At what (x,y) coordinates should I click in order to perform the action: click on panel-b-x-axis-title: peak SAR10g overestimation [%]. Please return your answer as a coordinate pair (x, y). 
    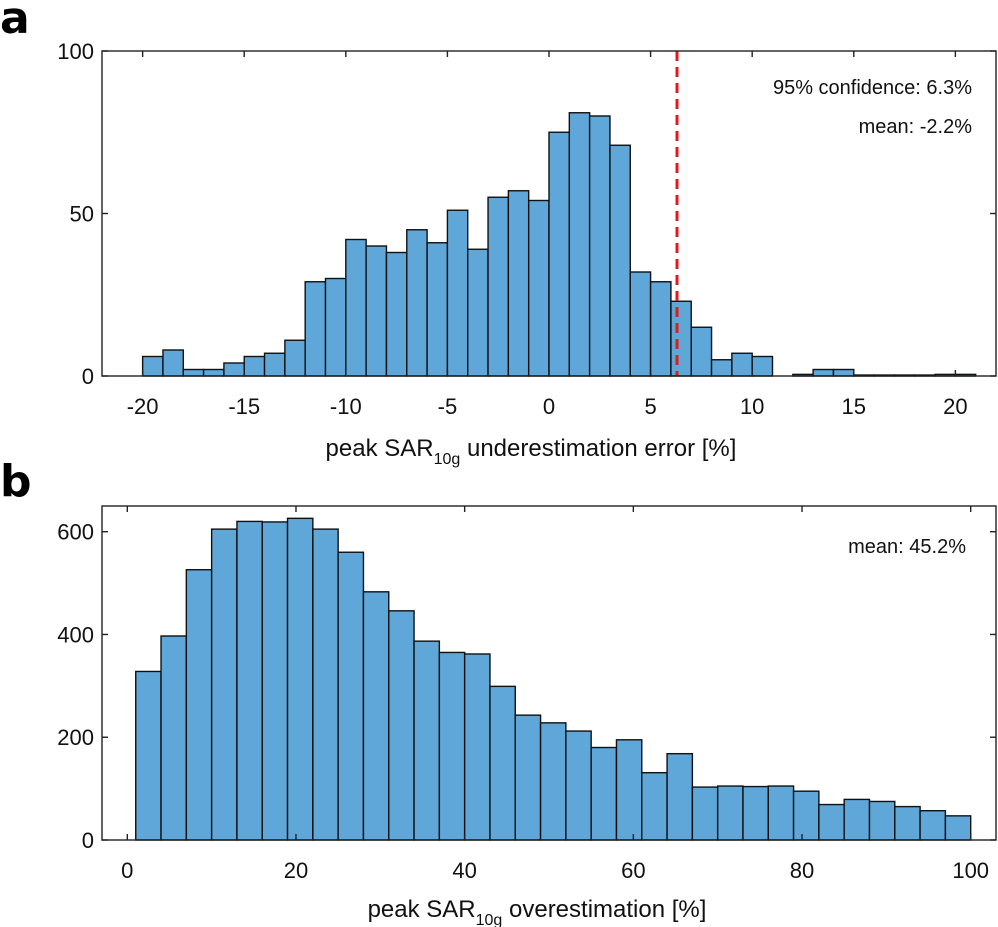
    Looking at the image, I should click on (537, 911).